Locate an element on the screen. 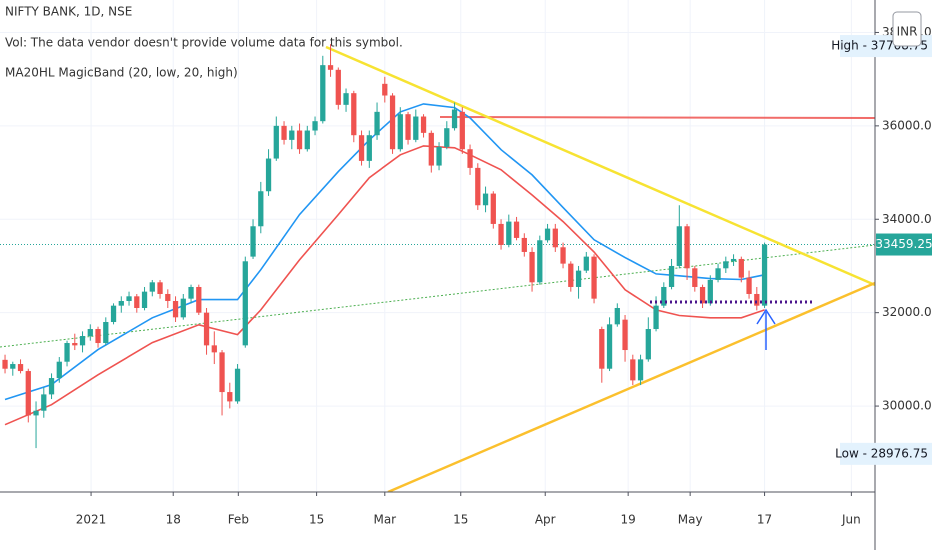  x-tick-label: 2021 is located at coordinates (91, 520).